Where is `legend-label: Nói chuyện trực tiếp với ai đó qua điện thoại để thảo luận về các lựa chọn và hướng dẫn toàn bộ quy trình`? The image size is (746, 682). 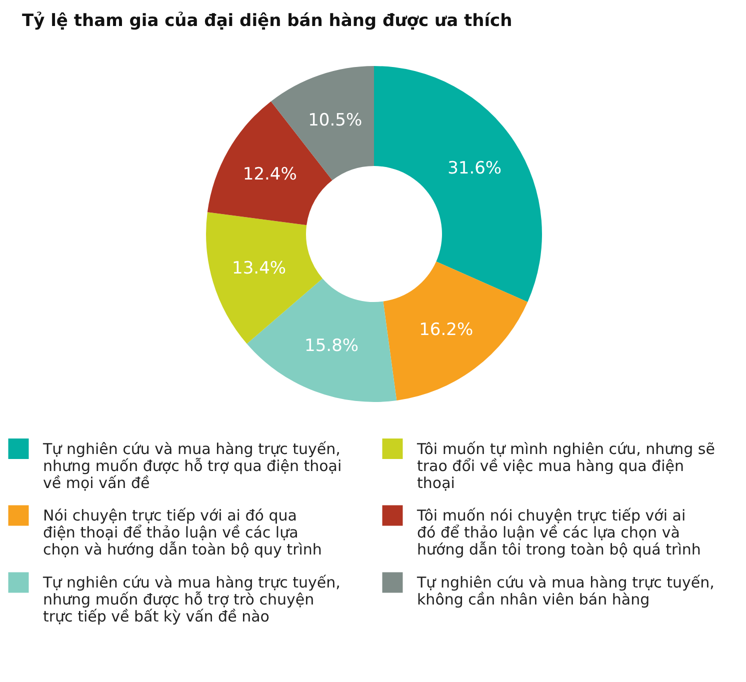
legend-label: Nói chuyện trực tiếp với ai đó qua điện thoại để thảo luận về các lựa chọn và hướng dẫn toàn bộ quy trình is located at coordinates (182, 532).